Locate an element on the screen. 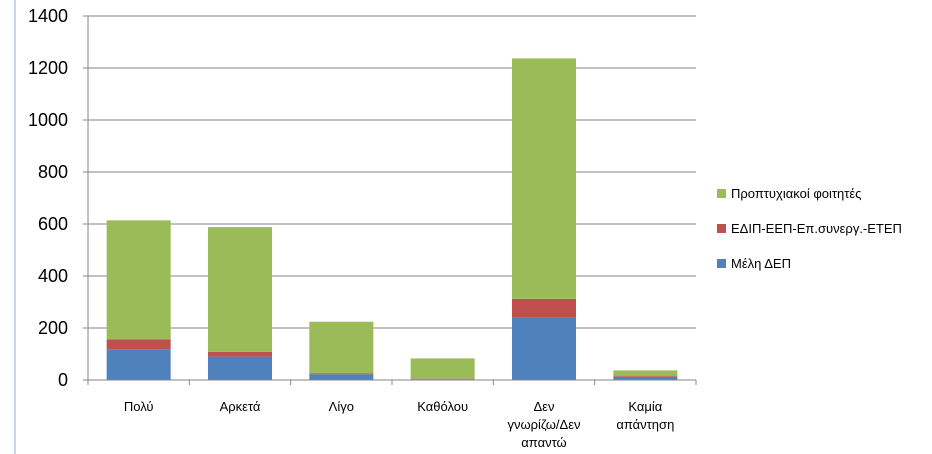  y-axis: 0 200 400 600 800 1000 1200 1400 is located at coordinates (58, 198).